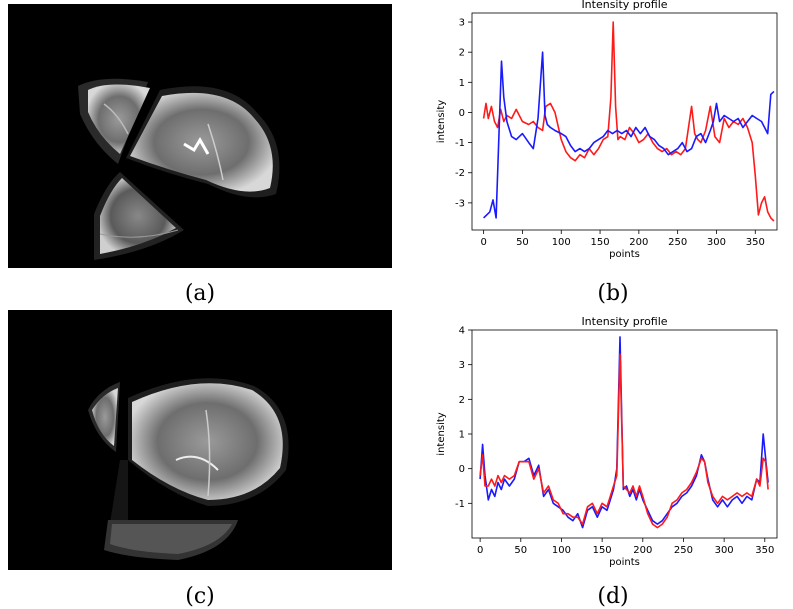  Describe the element at coordinates (460, 203) in the screenshot. I see `y-tick-label: -3` at that location.